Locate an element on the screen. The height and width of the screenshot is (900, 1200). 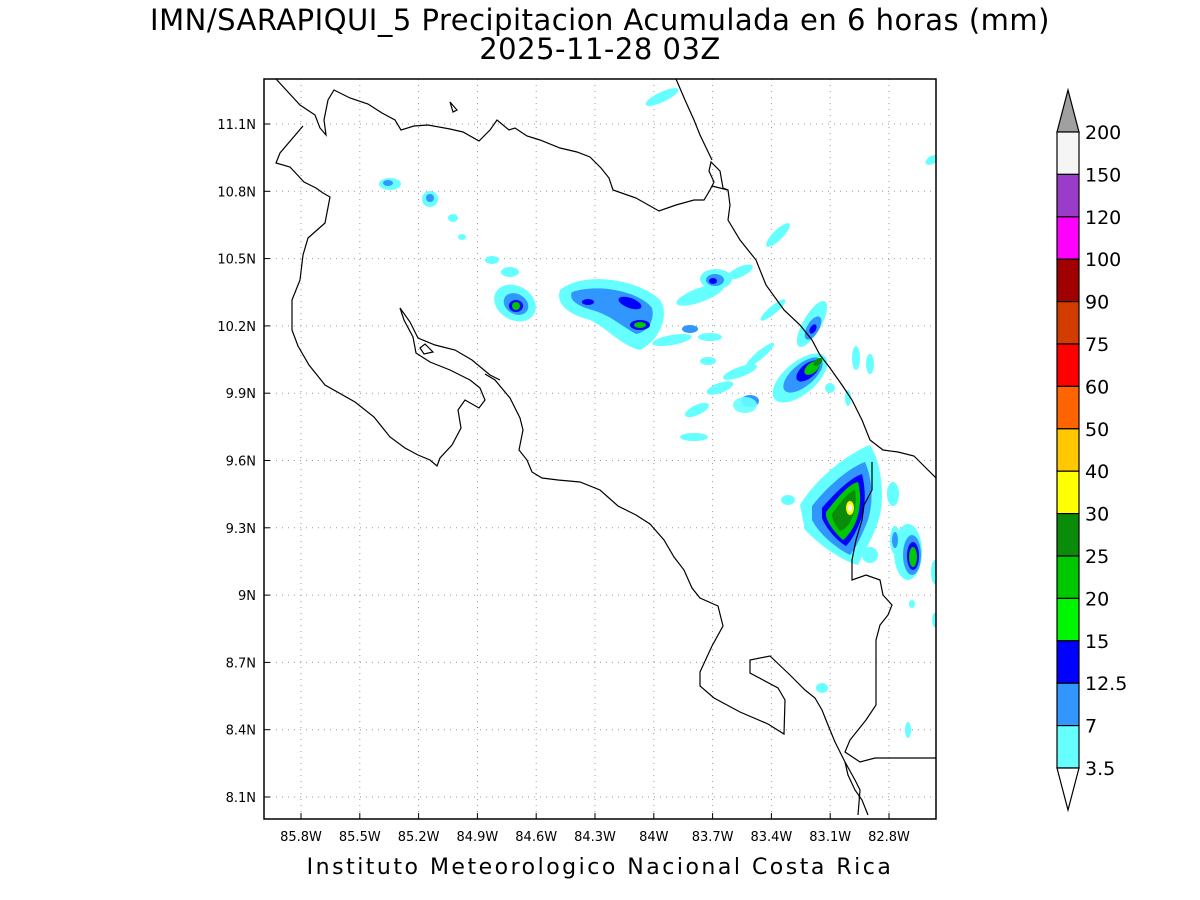
colorbar-label: 50 is located at coordinates (1097, 430).